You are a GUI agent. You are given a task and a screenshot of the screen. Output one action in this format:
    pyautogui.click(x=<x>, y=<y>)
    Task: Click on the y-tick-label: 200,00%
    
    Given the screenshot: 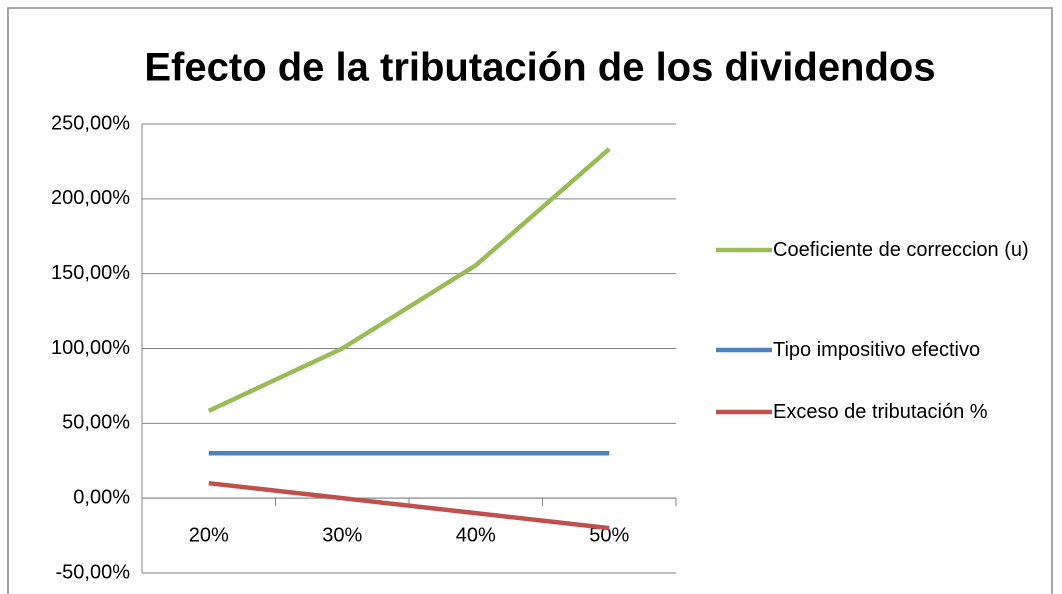 What is the action you would take?
    pyautogui.click(x=90, y=198)
    